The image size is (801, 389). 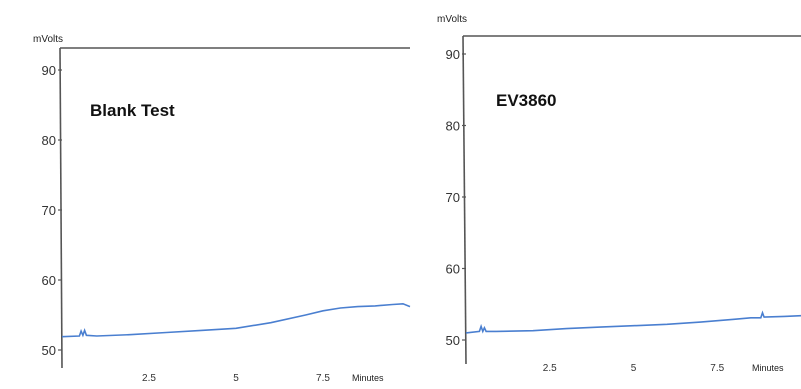 What do you see at coordinates (368, 378) in the screenshot?
I see `chart1-x-axis-label: Minutes` at bounding box center [368, 378].